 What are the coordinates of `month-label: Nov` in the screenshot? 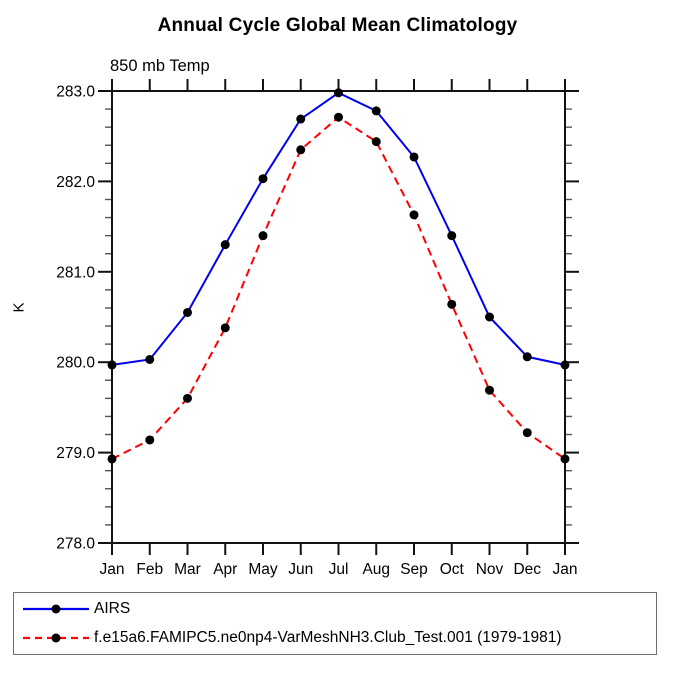 It's located at (490, 569).